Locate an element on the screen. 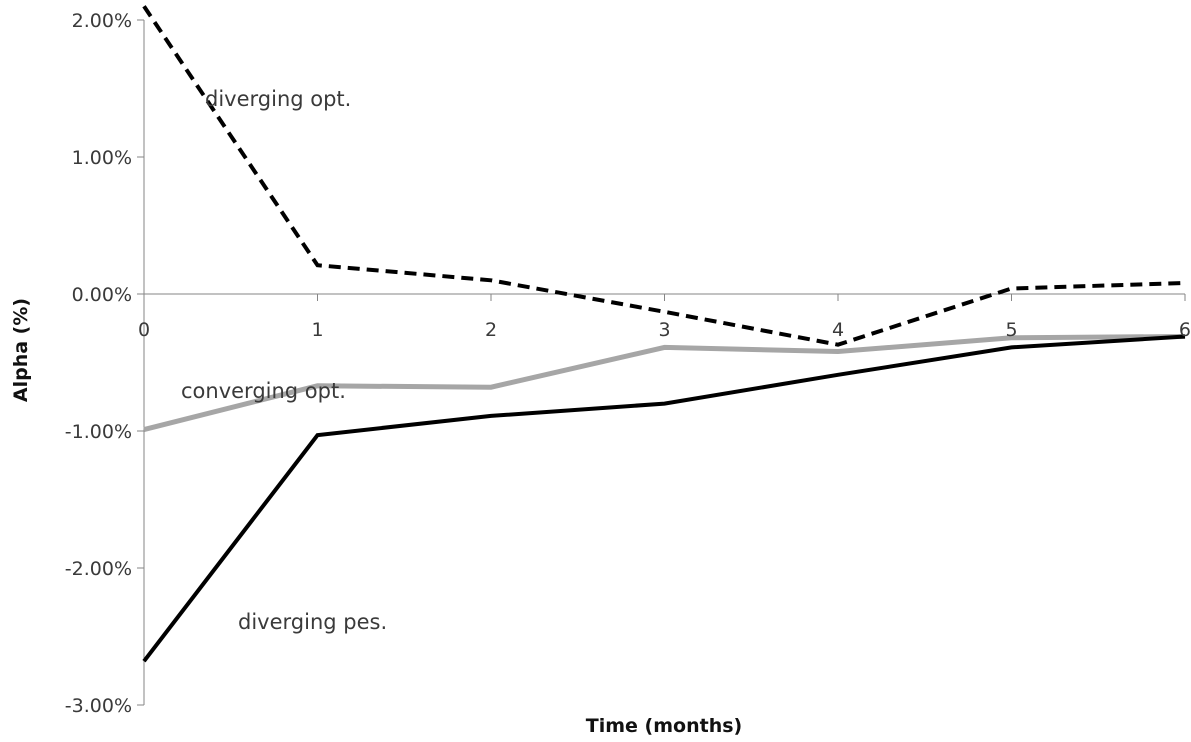 The height and width of the screenshot is (742, 1191). y-tick-label: -3.00% is located at coordinates (98, 706).